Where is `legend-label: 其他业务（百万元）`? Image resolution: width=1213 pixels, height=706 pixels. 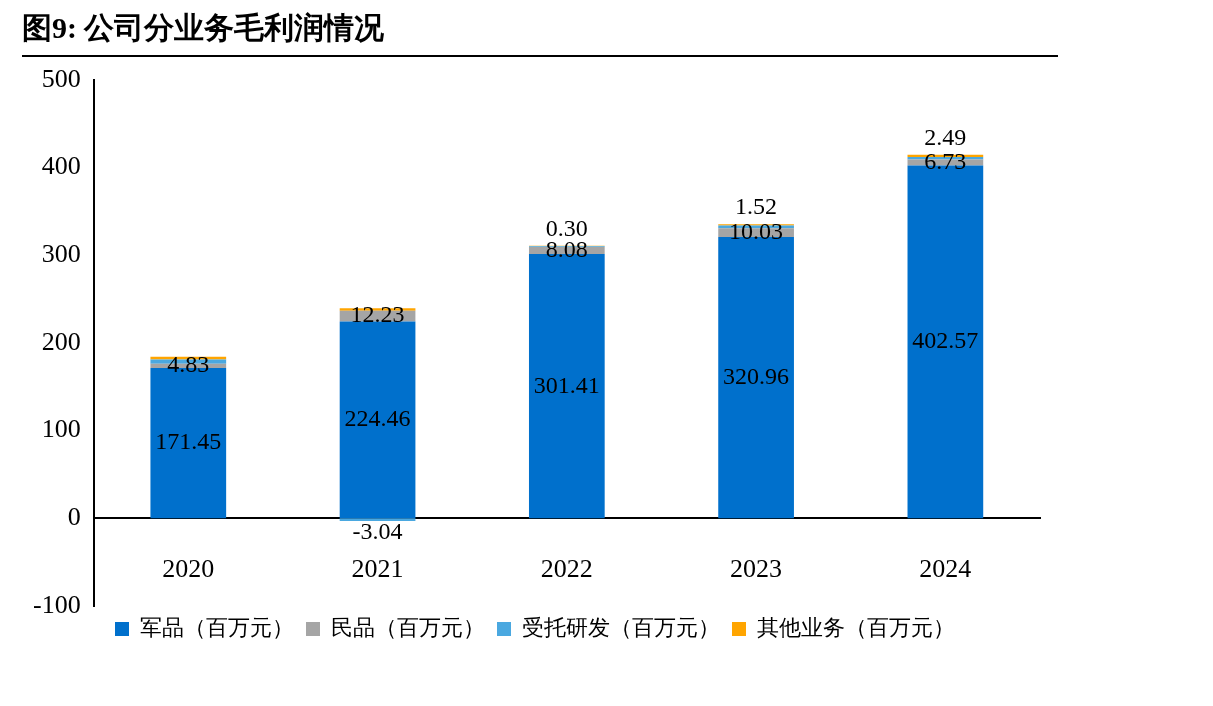 legend-label: 其他业务（百万元） is located at coordinates (856, 627).